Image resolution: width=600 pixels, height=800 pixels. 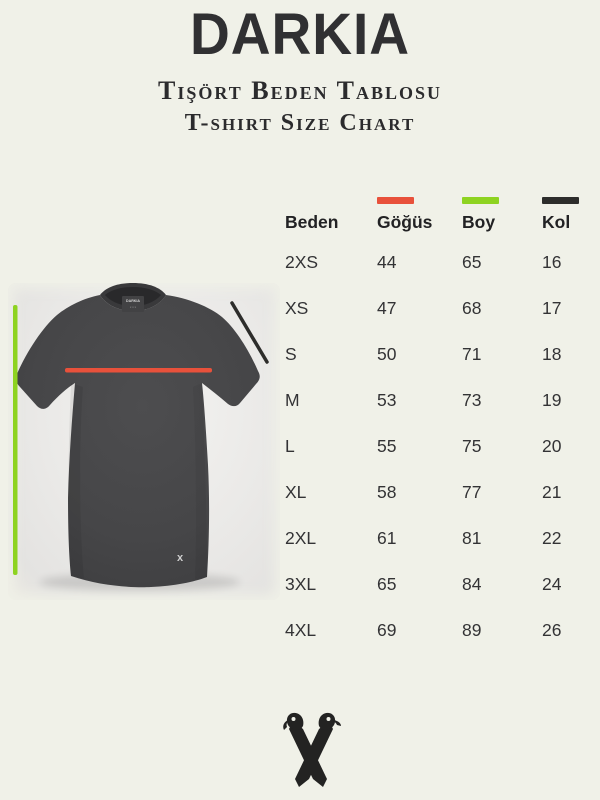 What do you see at coordinates (552, 399) in the screenshot?
I see `cell-kol: 19` at bounding box center [552, 399].